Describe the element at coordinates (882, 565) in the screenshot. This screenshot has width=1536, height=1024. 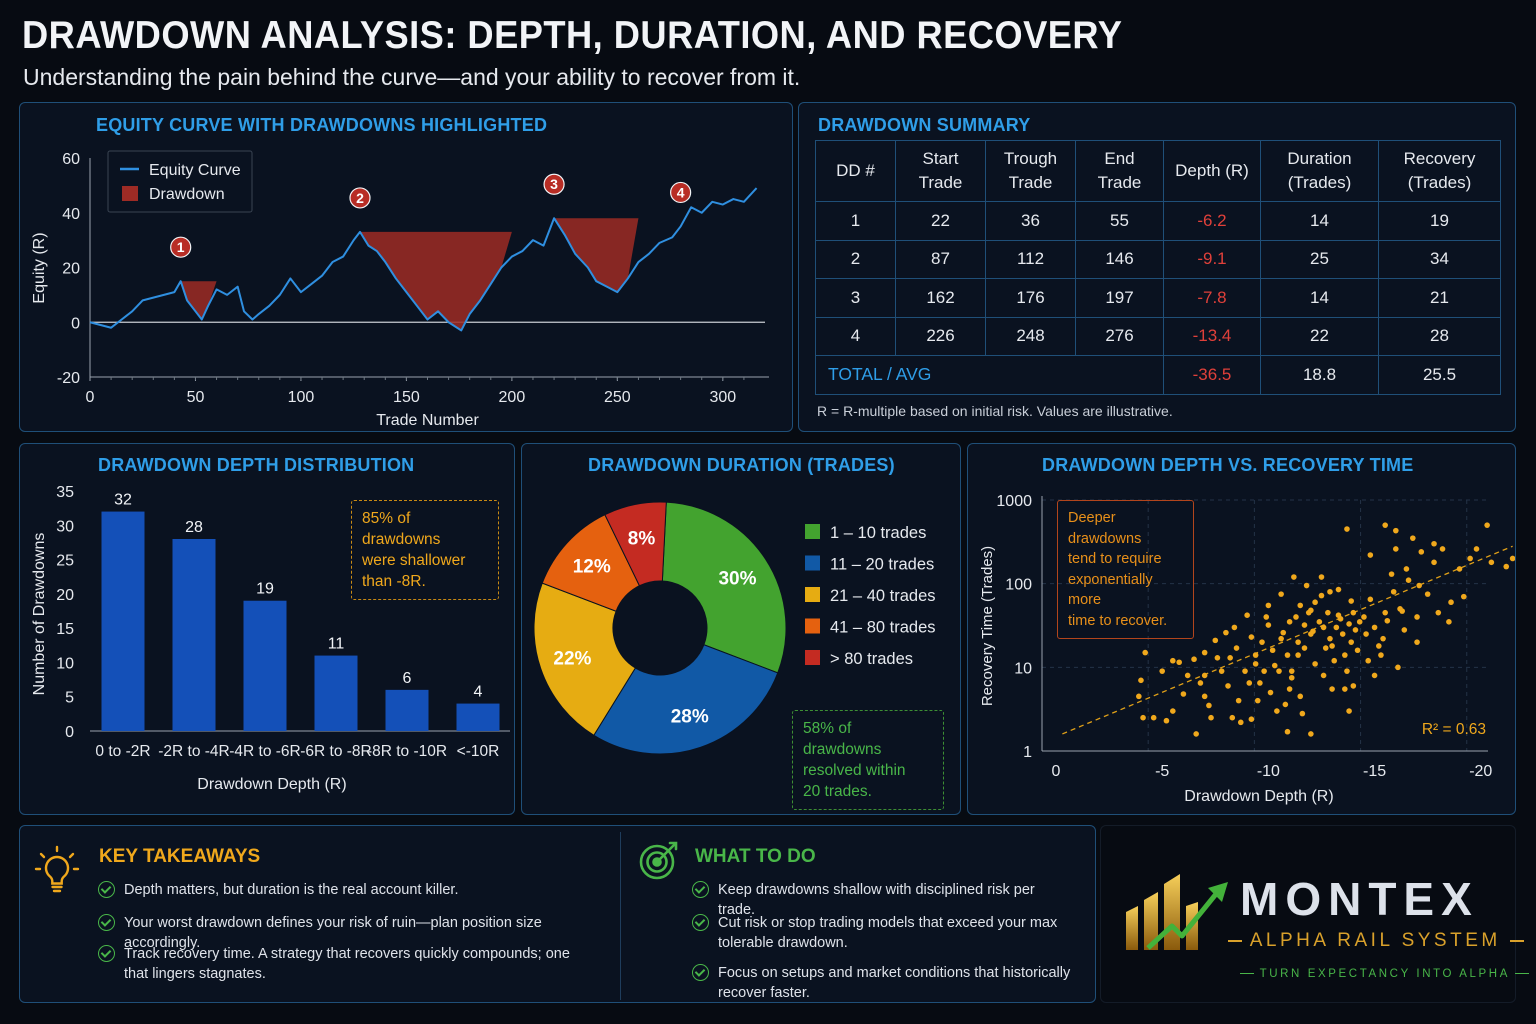
I see `legend-label: 11 – 20 trades` at that location.